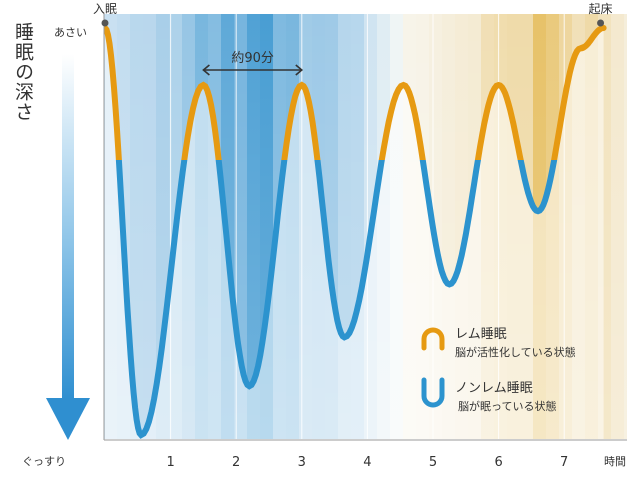  Describe the element at coordinates (494, 388) in the screenshot. I see `nonrem-legend-label: ノンレム睡眠` at that location.